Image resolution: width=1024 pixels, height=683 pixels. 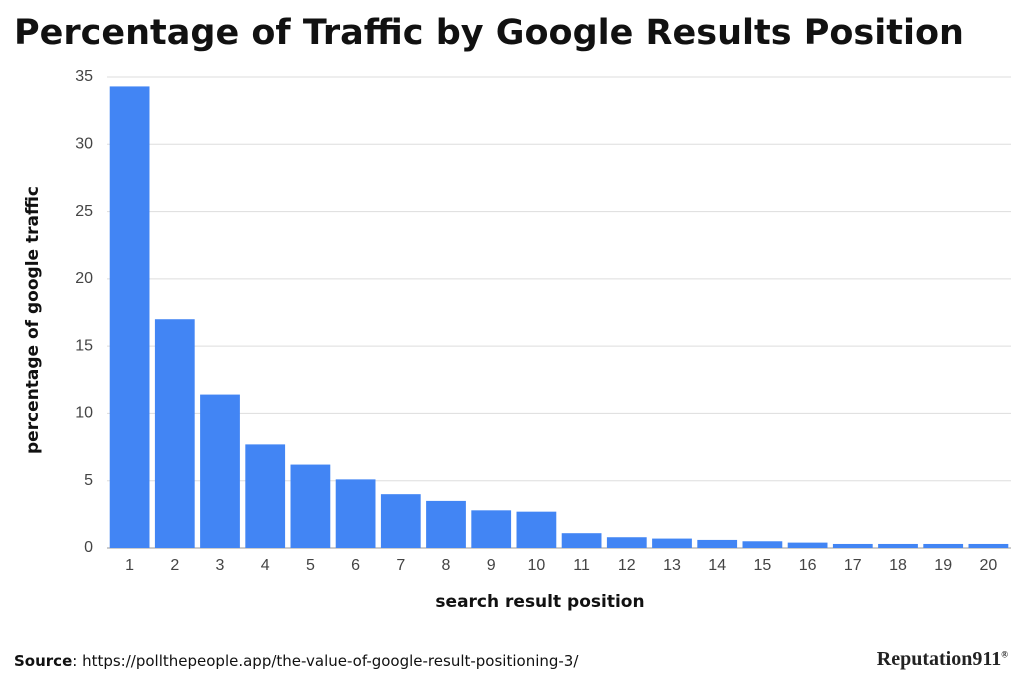 What do you see at coordinates (355, 565) in the screenshot?
I see `x-tick-label: 6` at bounding box center [355, 565].